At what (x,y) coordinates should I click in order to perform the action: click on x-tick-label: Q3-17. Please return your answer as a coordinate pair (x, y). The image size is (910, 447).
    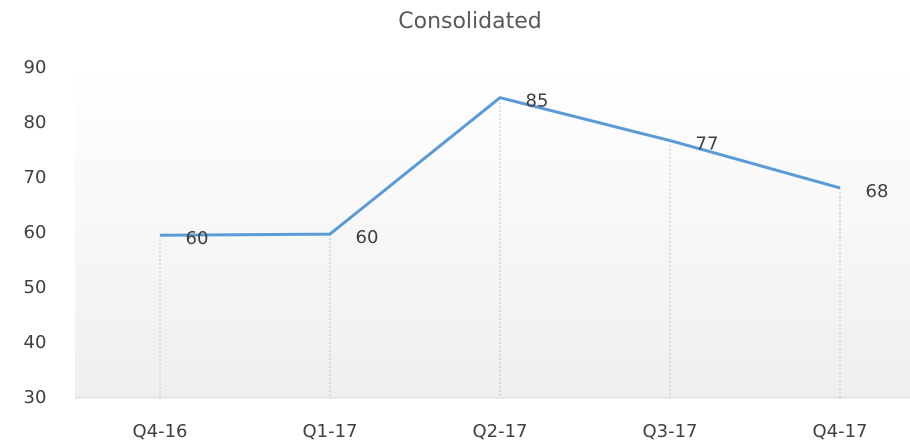
    Looking at the image, I should click on (669, 431).